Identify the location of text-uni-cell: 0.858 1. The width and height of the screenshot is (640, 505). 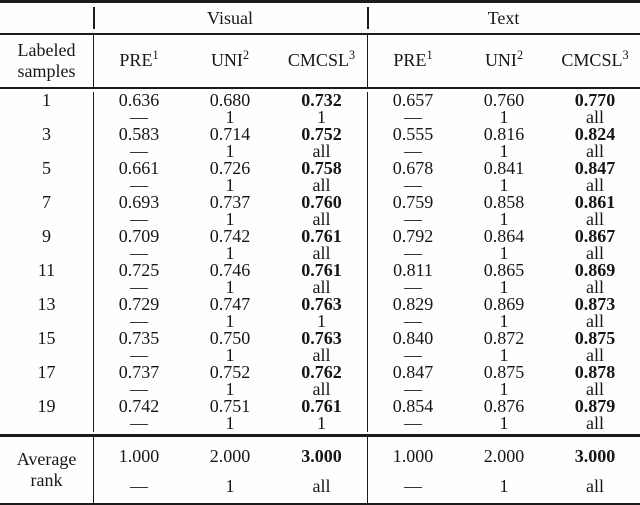
(504, 210).